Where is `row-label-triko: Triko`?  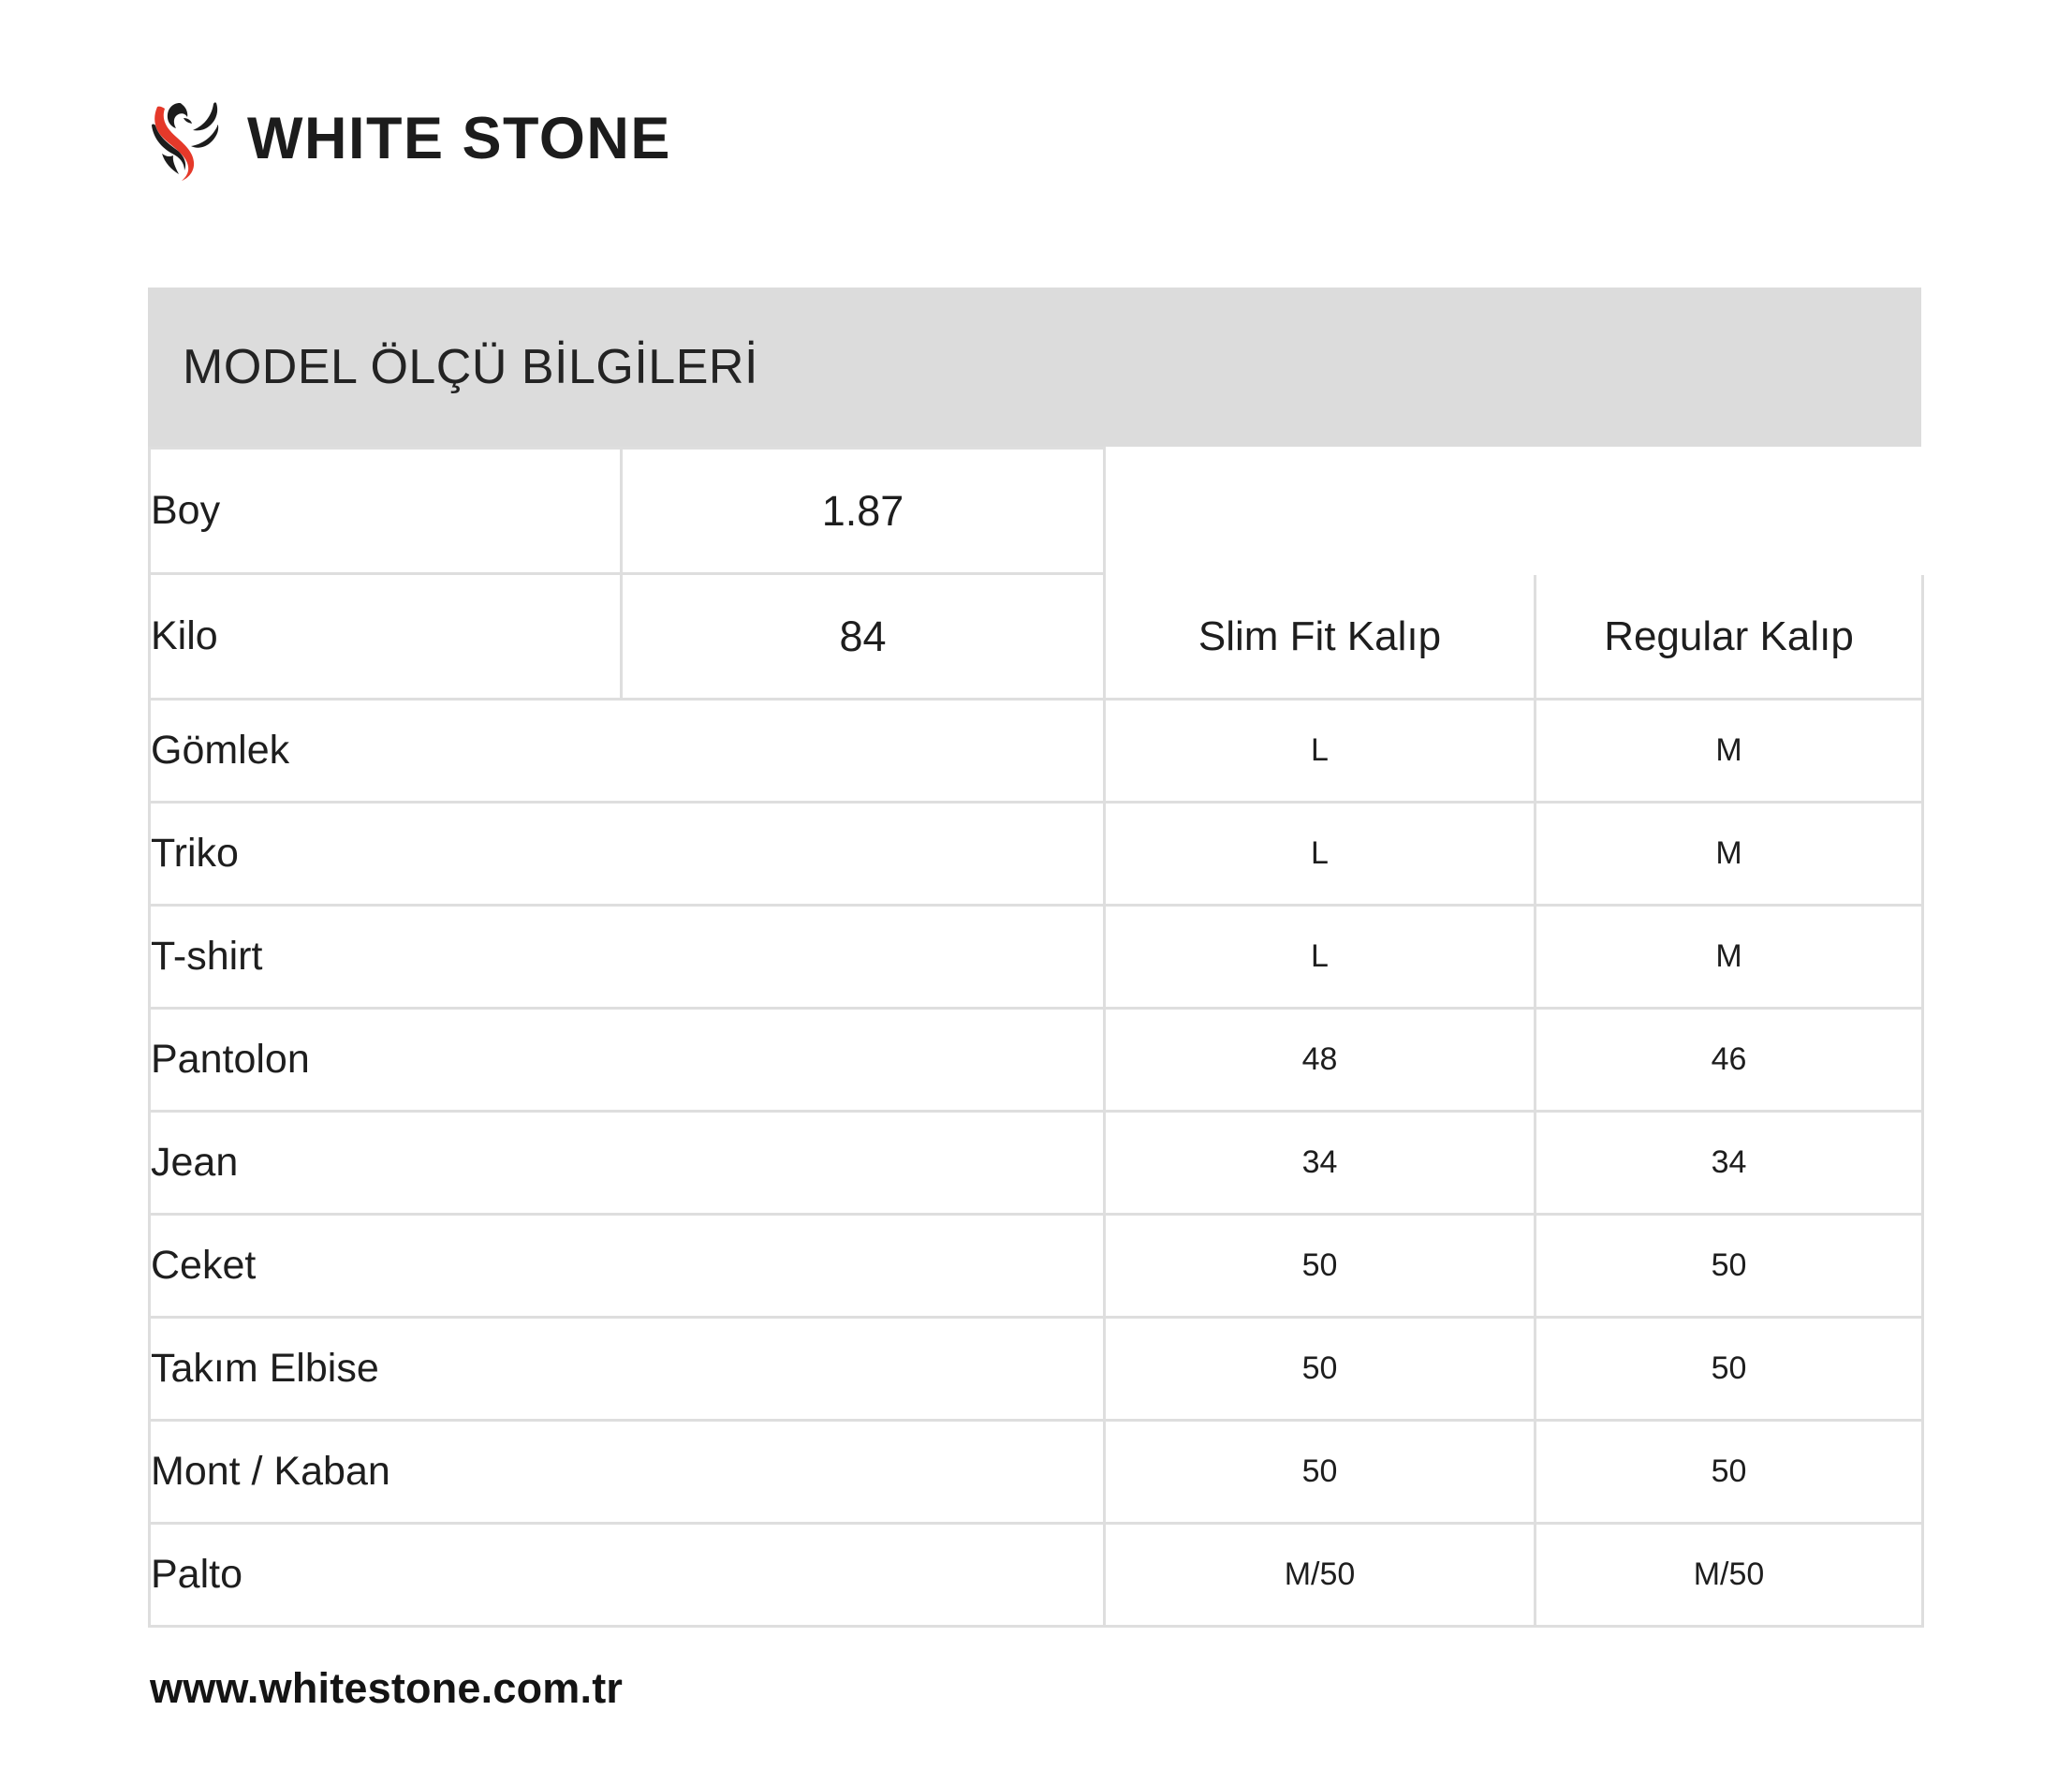
row-label-triko: Triko is located at coordinates (627, 854).